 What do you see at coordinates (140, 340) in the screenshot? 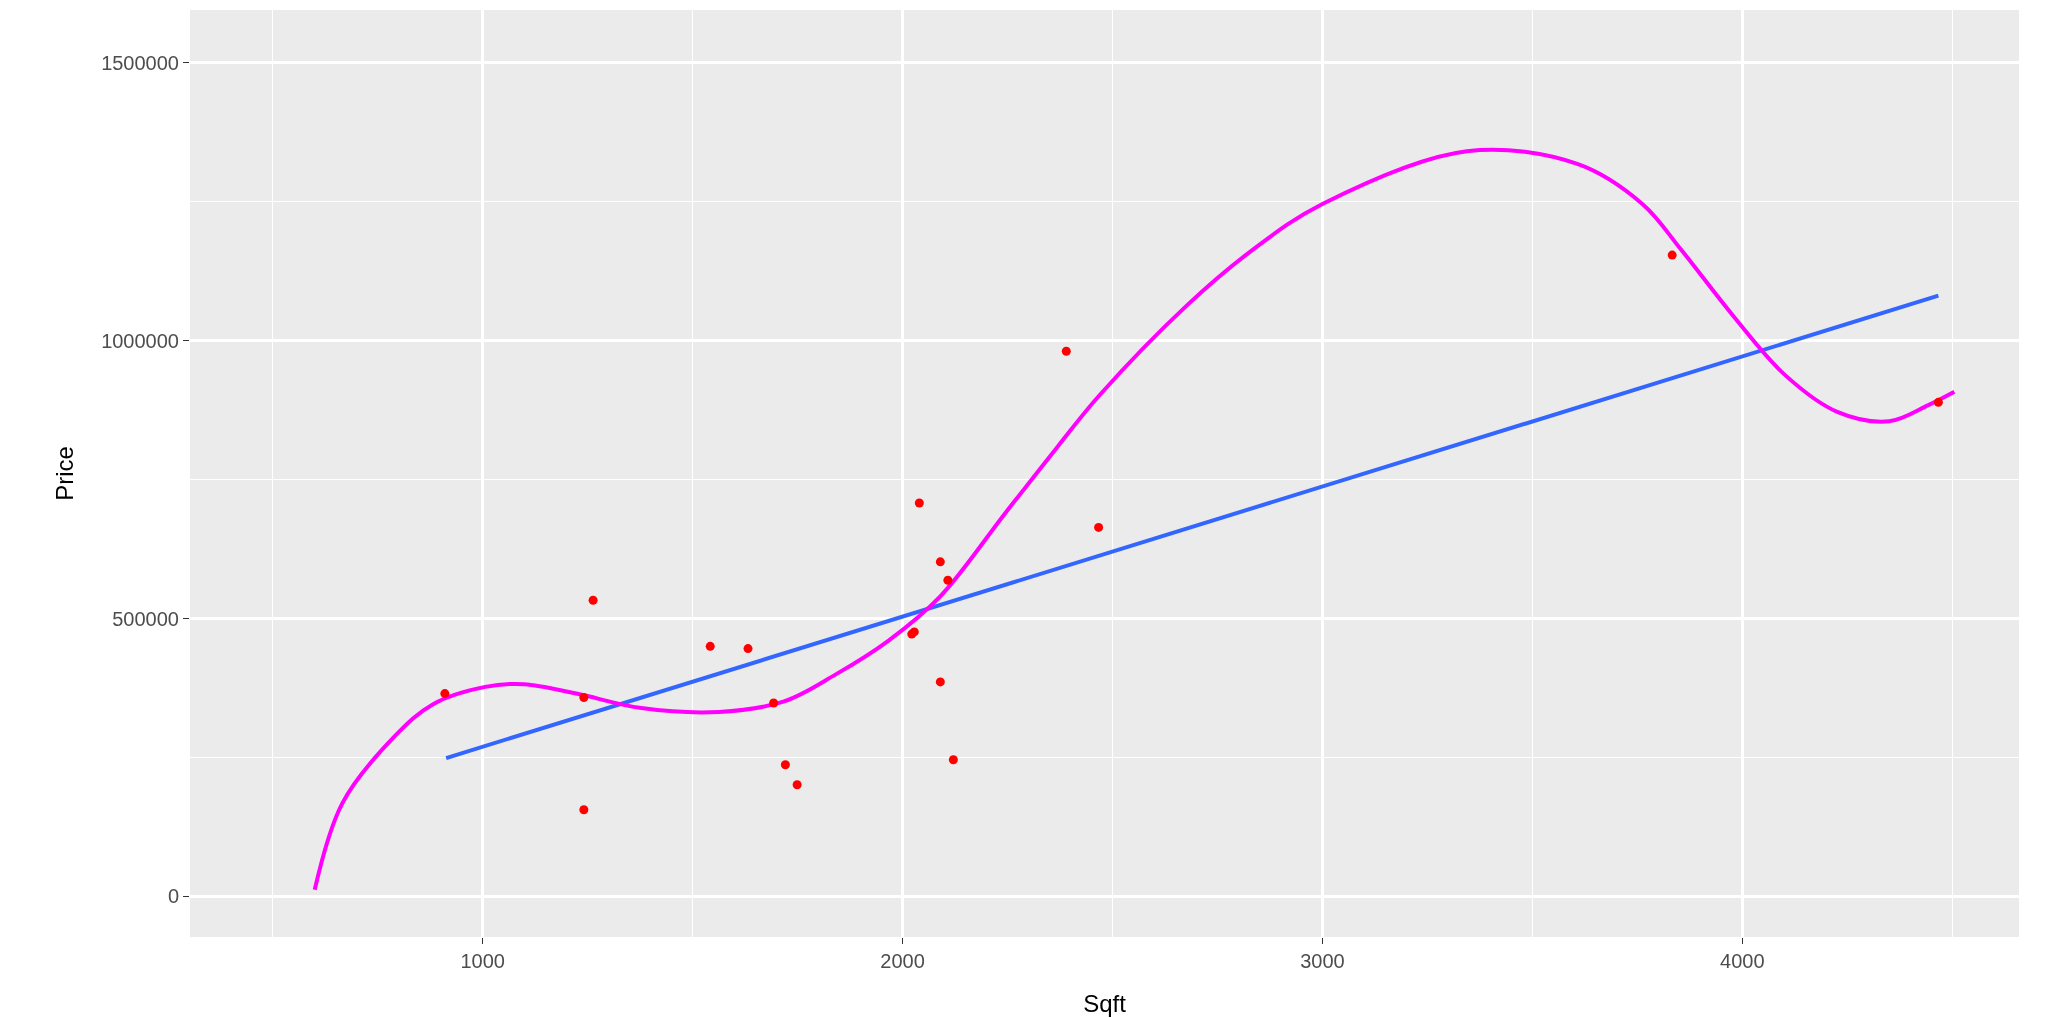
I see `y-tick-label: 1000000` at bounding box center [140, 340].